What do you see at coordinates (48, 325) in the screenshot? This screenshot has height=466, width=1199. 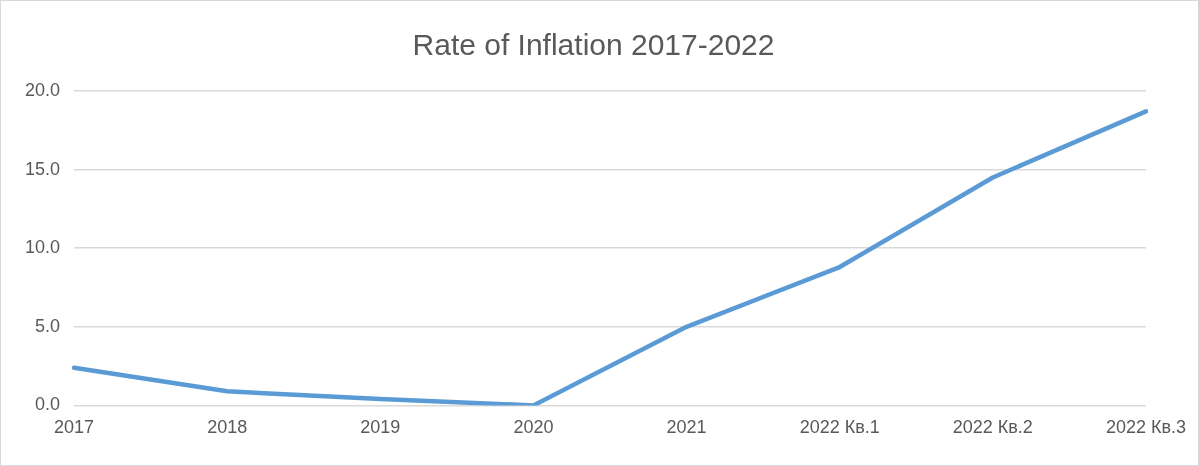 I see `y-tick-label: 5.0` at bounding box center [48, 325].